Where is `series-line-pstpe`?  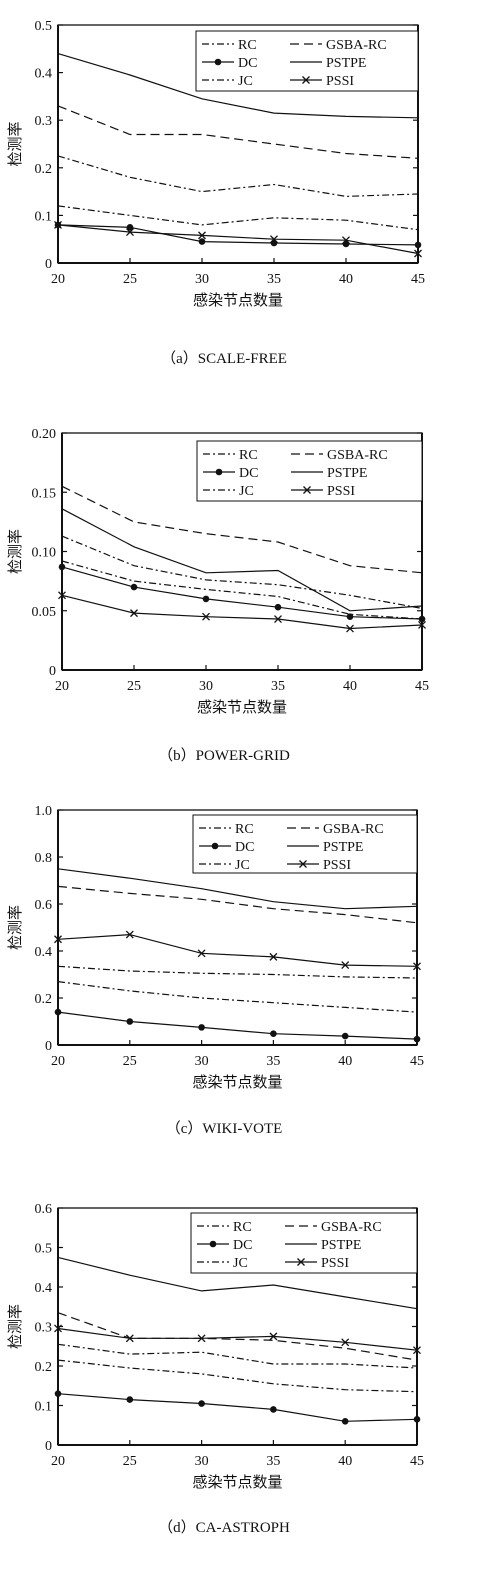 series-line-pstpe is located at coordinates (242, 560).